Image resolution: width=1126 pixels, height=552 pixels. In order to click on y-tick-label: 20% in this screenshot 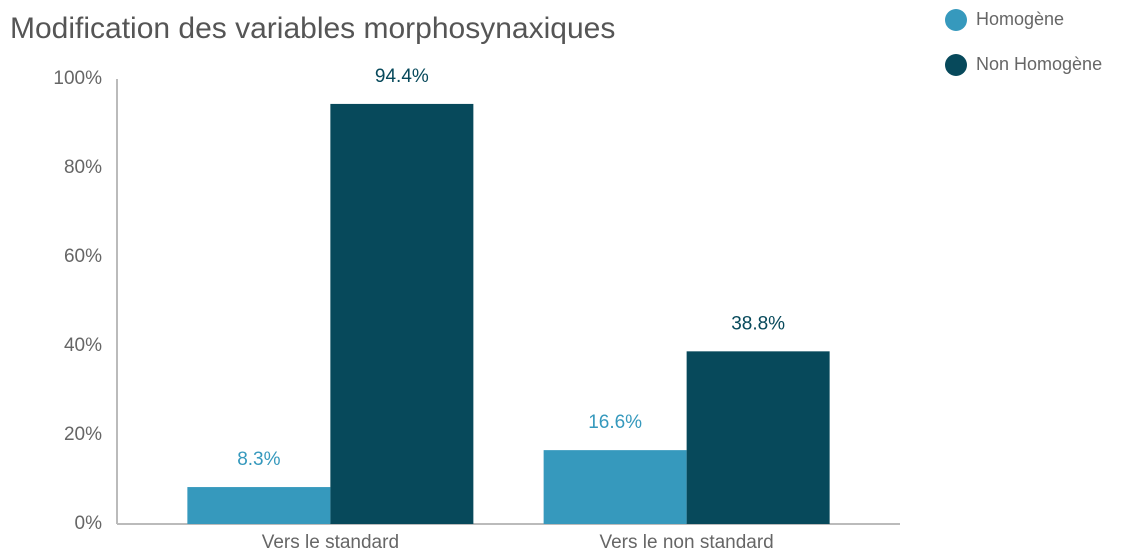, I will do `click(83, 434)`.